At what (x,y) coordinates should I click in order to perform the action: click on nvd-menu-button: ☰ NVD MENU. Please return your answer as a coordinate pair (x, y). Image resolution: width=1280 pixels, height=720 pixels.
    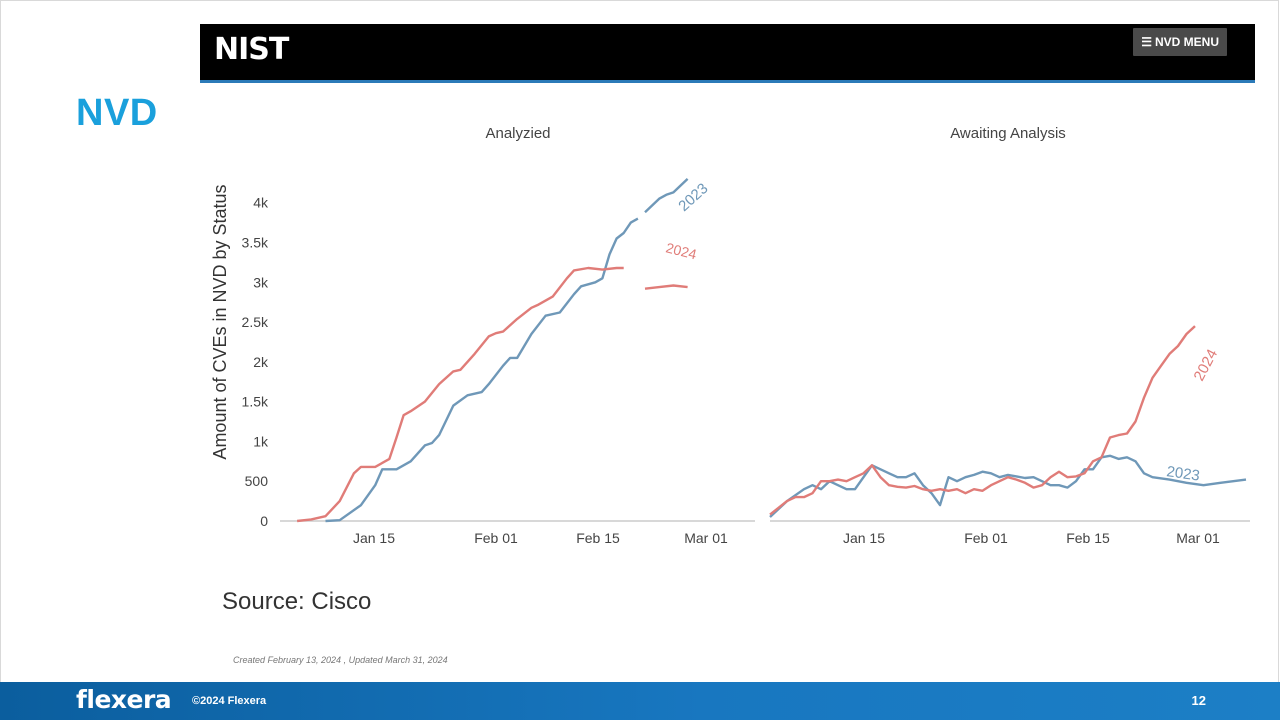
    Looking at the image, I should click on (1180, 42).